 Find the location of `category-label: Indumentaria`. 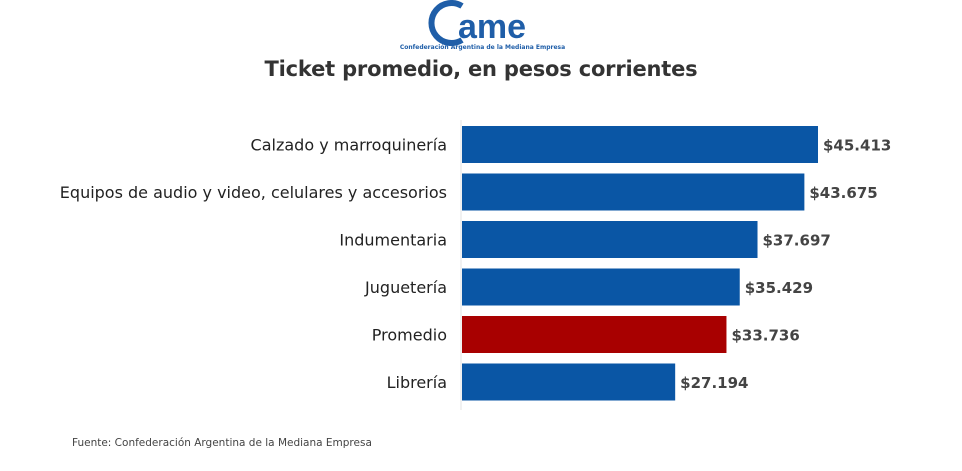

category-label: Indumentaria is located at coordinates (393, 240).